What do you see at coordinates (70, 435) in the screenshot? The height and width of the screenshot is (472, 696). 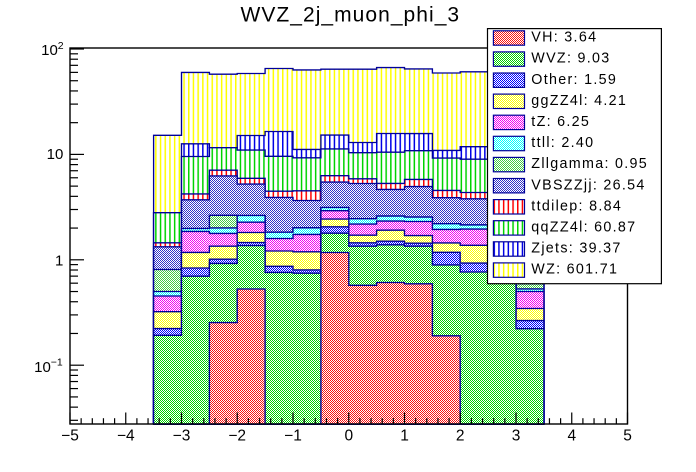 I see `svg-text: −5` at bounding box center [70, 435].